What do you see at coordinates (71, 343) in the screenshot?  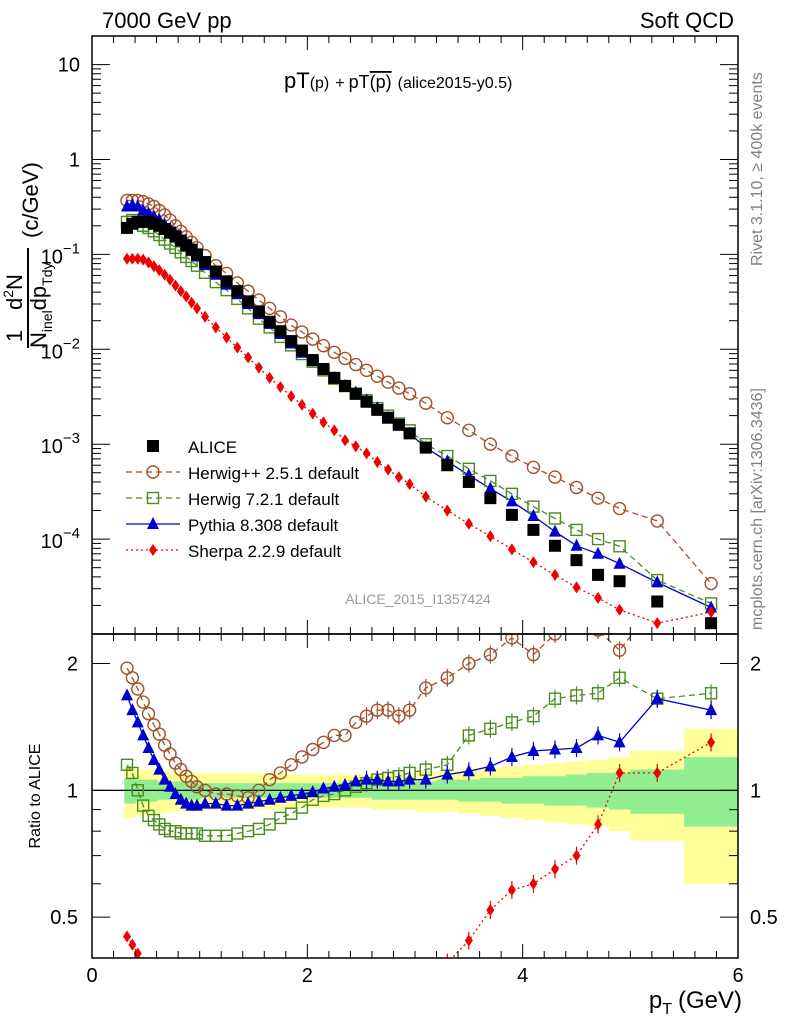 I see `y-tick-exponent: −2` at bounding box center [71, 343].